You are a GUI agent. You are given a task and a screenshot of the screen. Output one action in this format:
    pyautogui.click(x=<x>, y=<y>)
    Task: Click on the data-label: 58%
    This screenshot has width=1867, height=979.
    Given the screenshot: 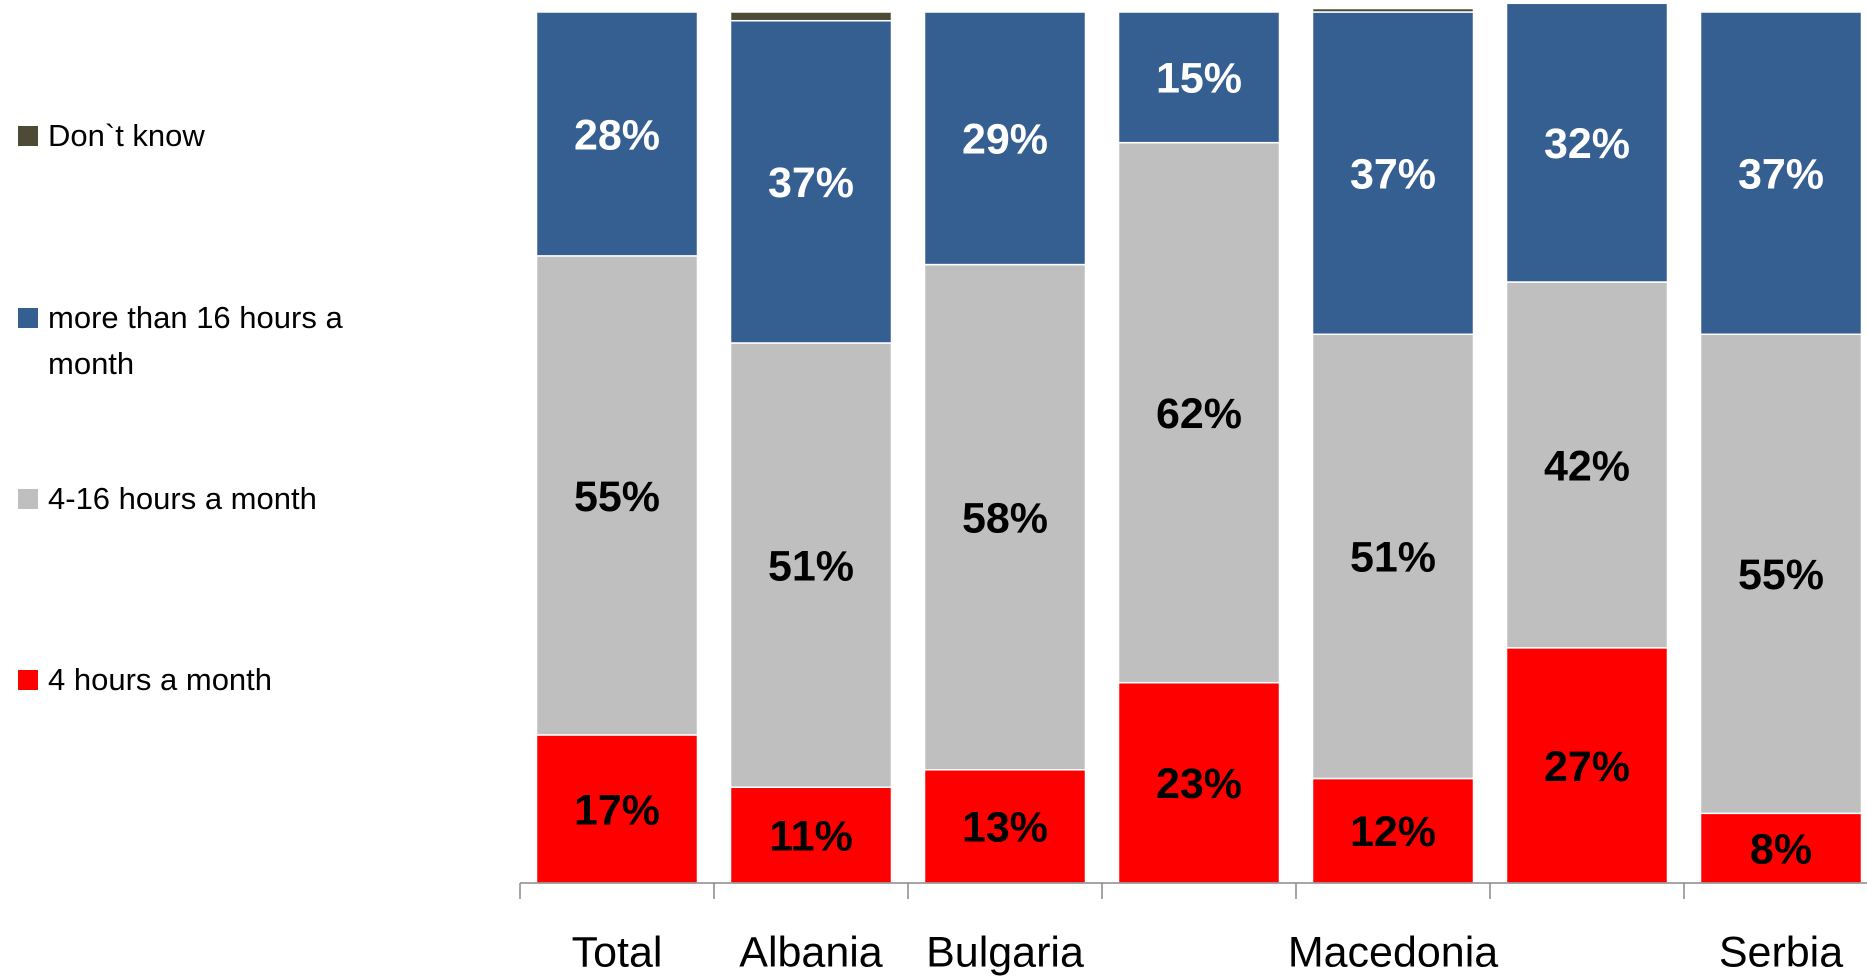 What is the action you would take?
    pyautogui.click(x=1005, y=519)
    